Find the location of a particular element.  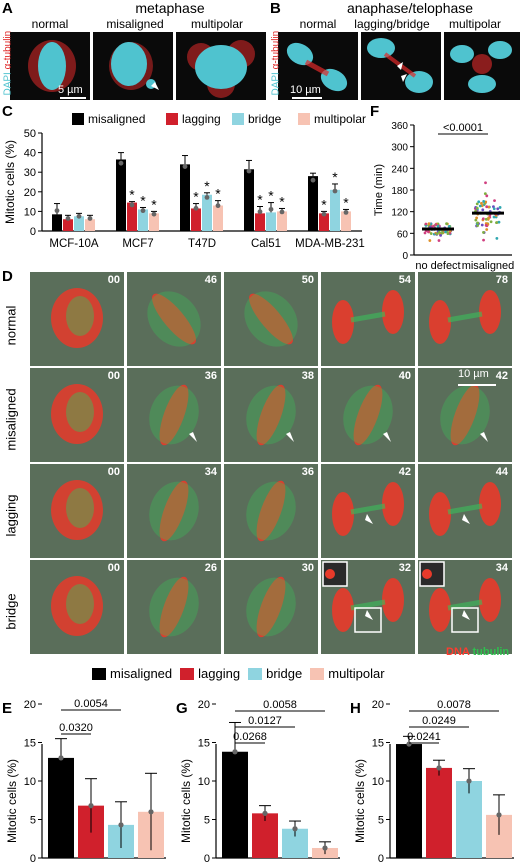

frame-time-label: 54 is located at coordinates (404, 280).